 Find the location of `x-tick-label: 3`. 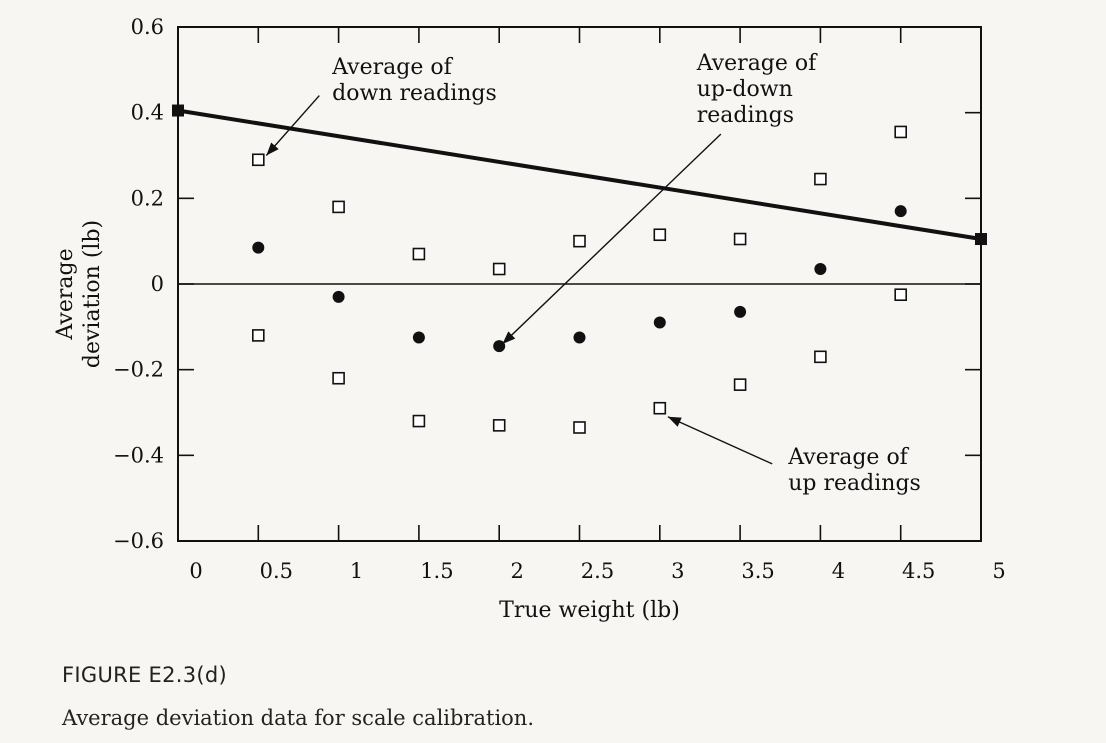

x-tick-label: 3 is located at coordinates (677, 571).